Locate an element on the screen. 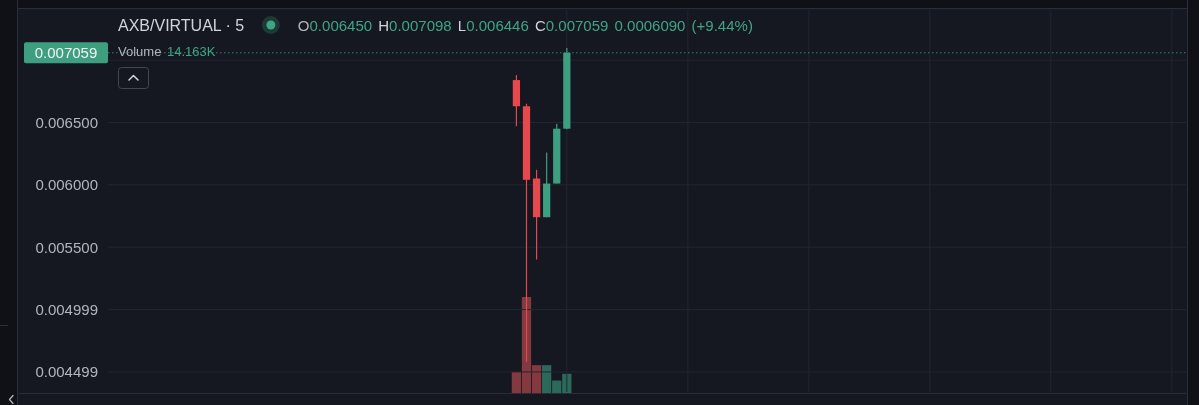 The height and width of the screenshot is (405, 1199). y-tick-label: 0.006500 is located at coordinates (66, 122).